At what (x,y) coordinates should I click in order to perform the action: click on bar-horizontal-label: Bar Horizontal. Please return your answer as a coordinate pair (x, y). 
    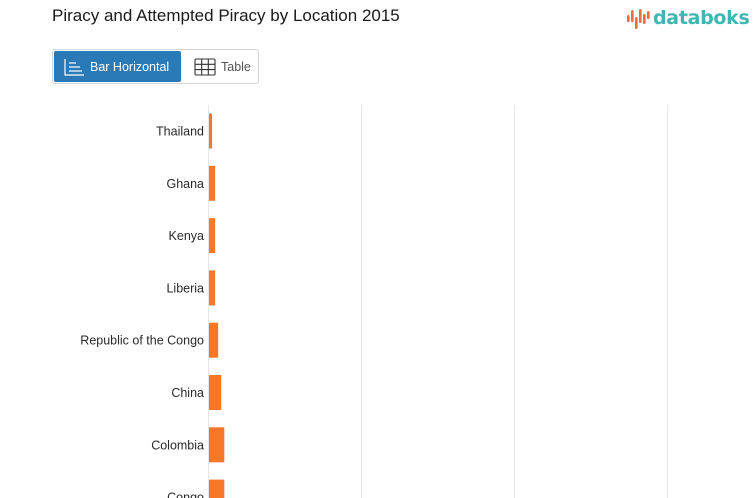
    Looking at the image, I should click on (130, 66).